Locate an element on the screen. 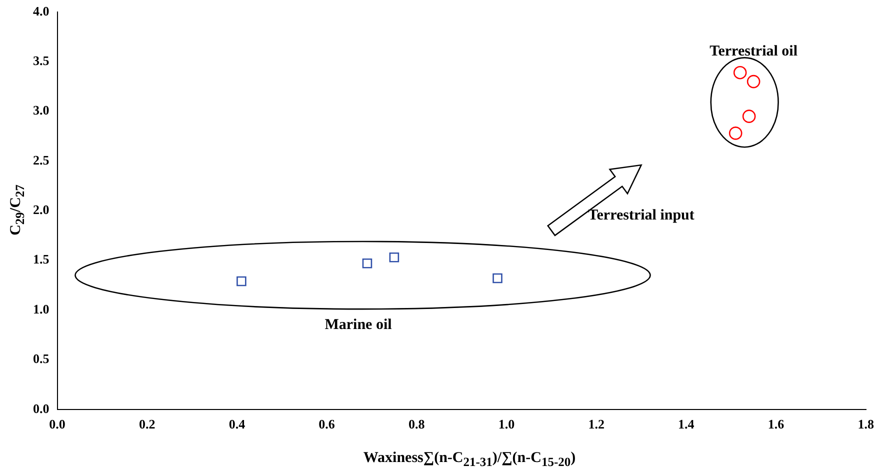 Image resolution: width=877 pixels, height=472 pixels. y-tick-label: 2.5 is located at coordinates (41, 160).